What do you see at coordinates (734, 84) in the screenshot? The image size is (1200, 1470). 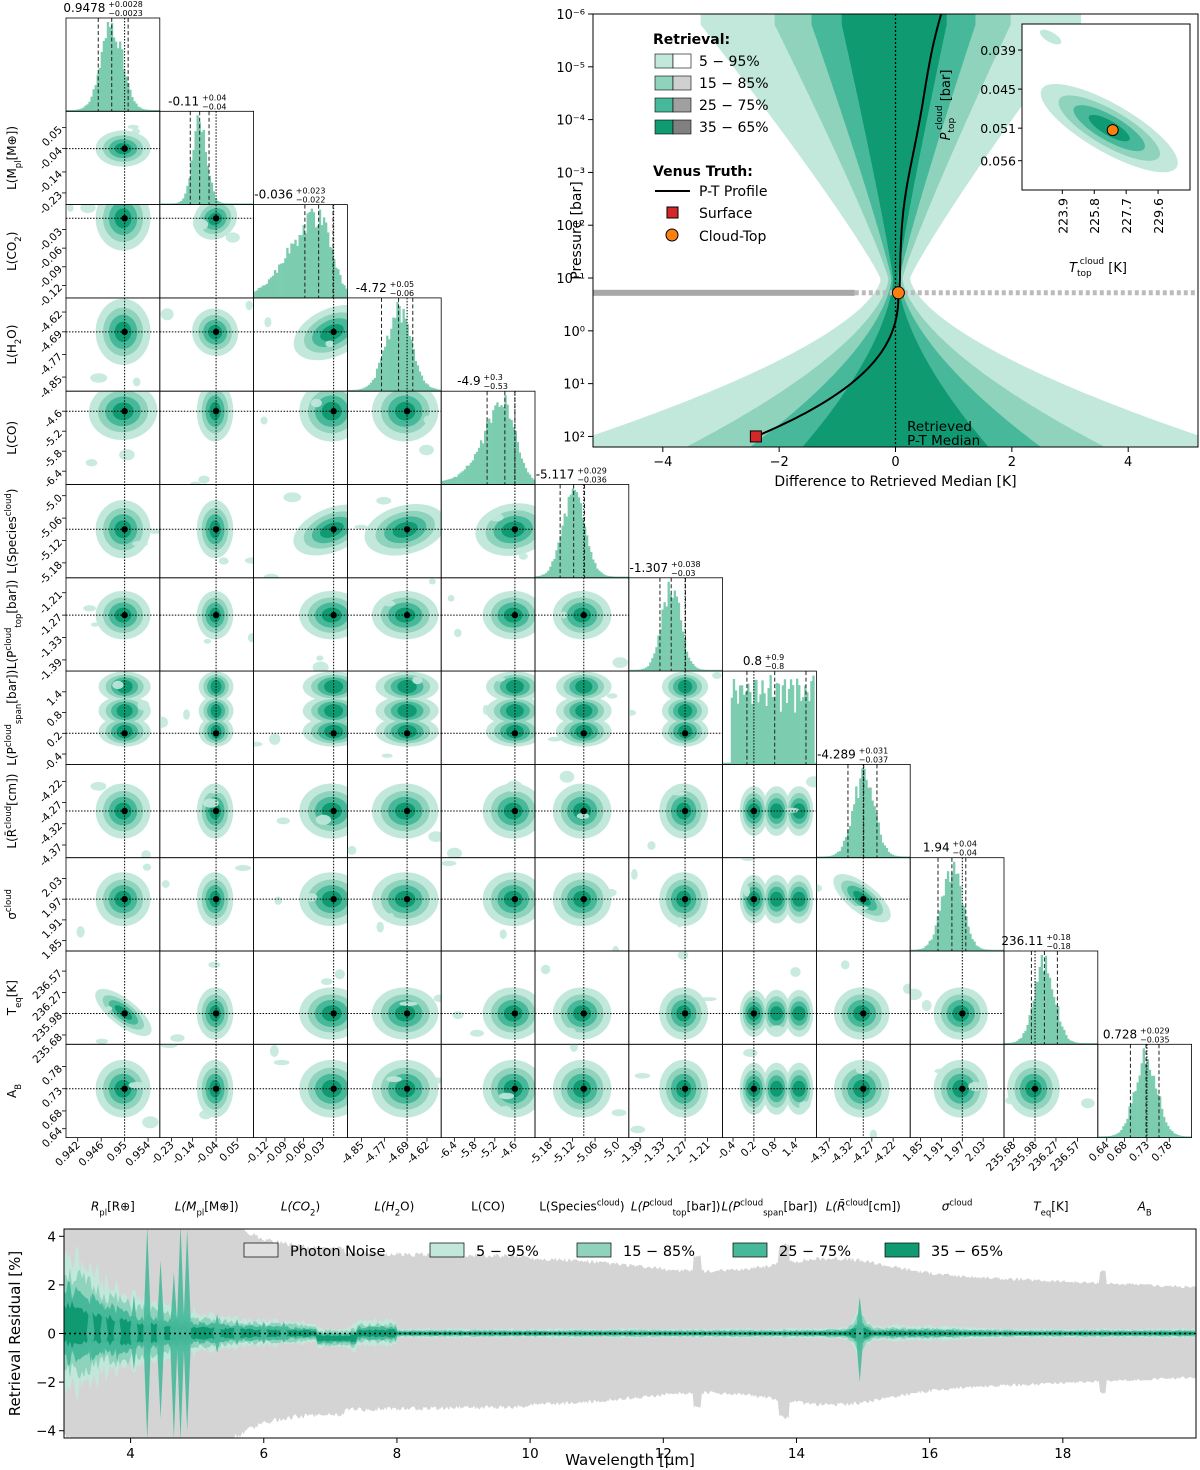 I see `legend-item-label: 15 − 85%` at bounding box center [734, 84].